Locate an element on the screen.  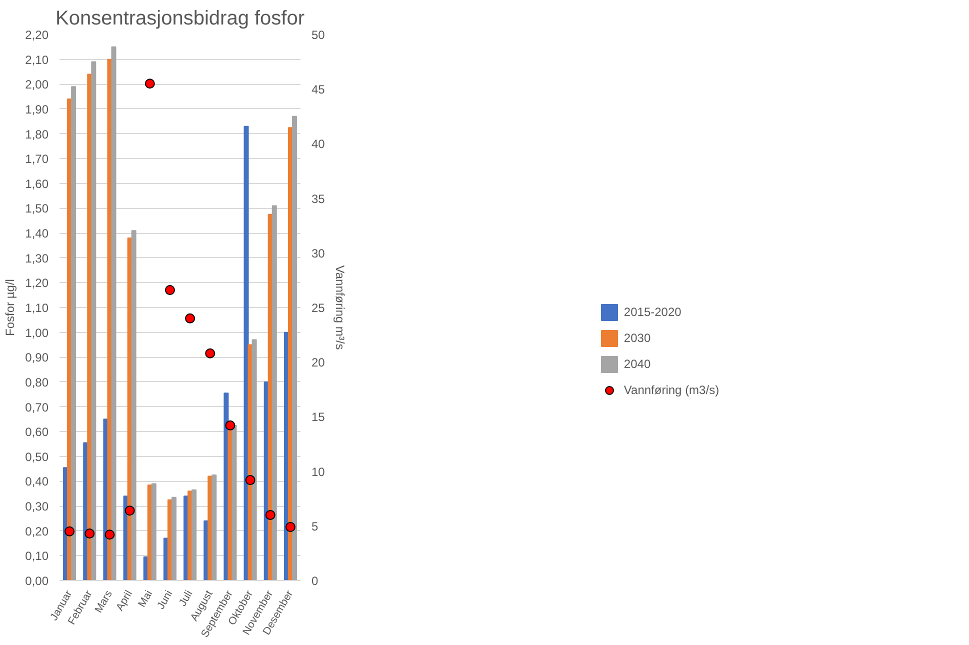
y2-tick-label: 20 is located at coordinates (319, 363).